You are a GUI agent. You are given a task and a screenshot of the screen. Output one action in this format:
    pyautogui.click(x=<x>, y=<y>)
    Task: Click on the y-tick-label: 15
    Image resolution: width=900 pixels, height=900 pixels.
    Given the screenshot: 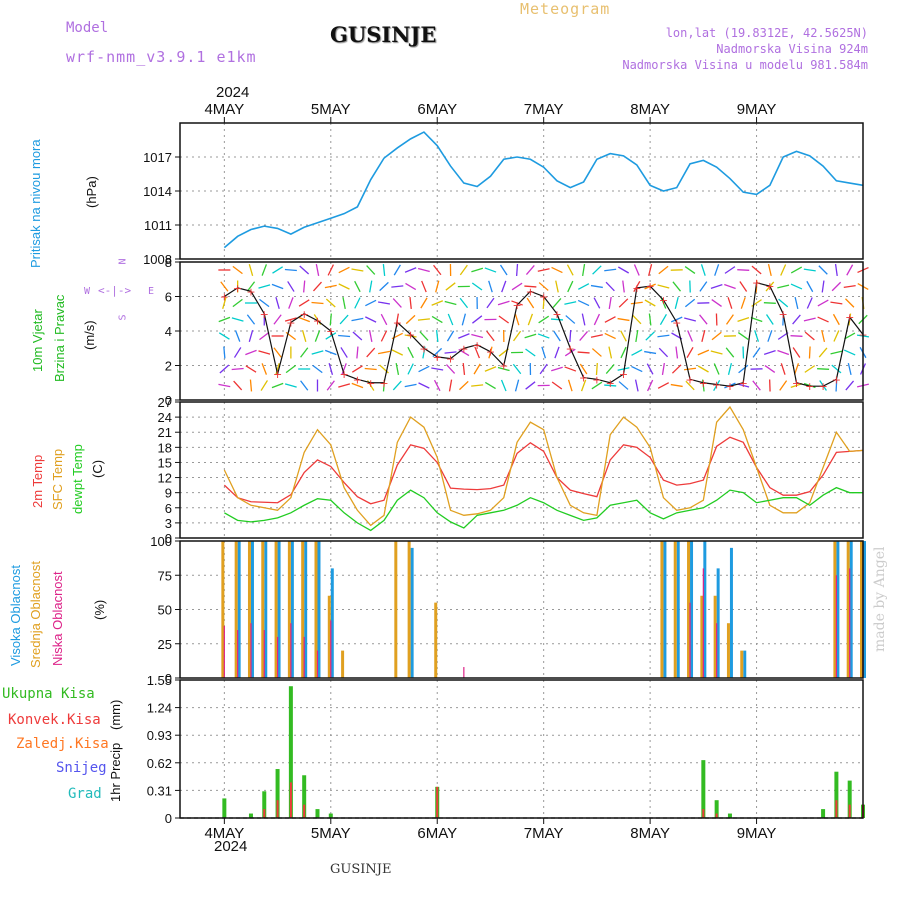 What is the action you would take?
    pyautogui.click(x=165, y=462)
    